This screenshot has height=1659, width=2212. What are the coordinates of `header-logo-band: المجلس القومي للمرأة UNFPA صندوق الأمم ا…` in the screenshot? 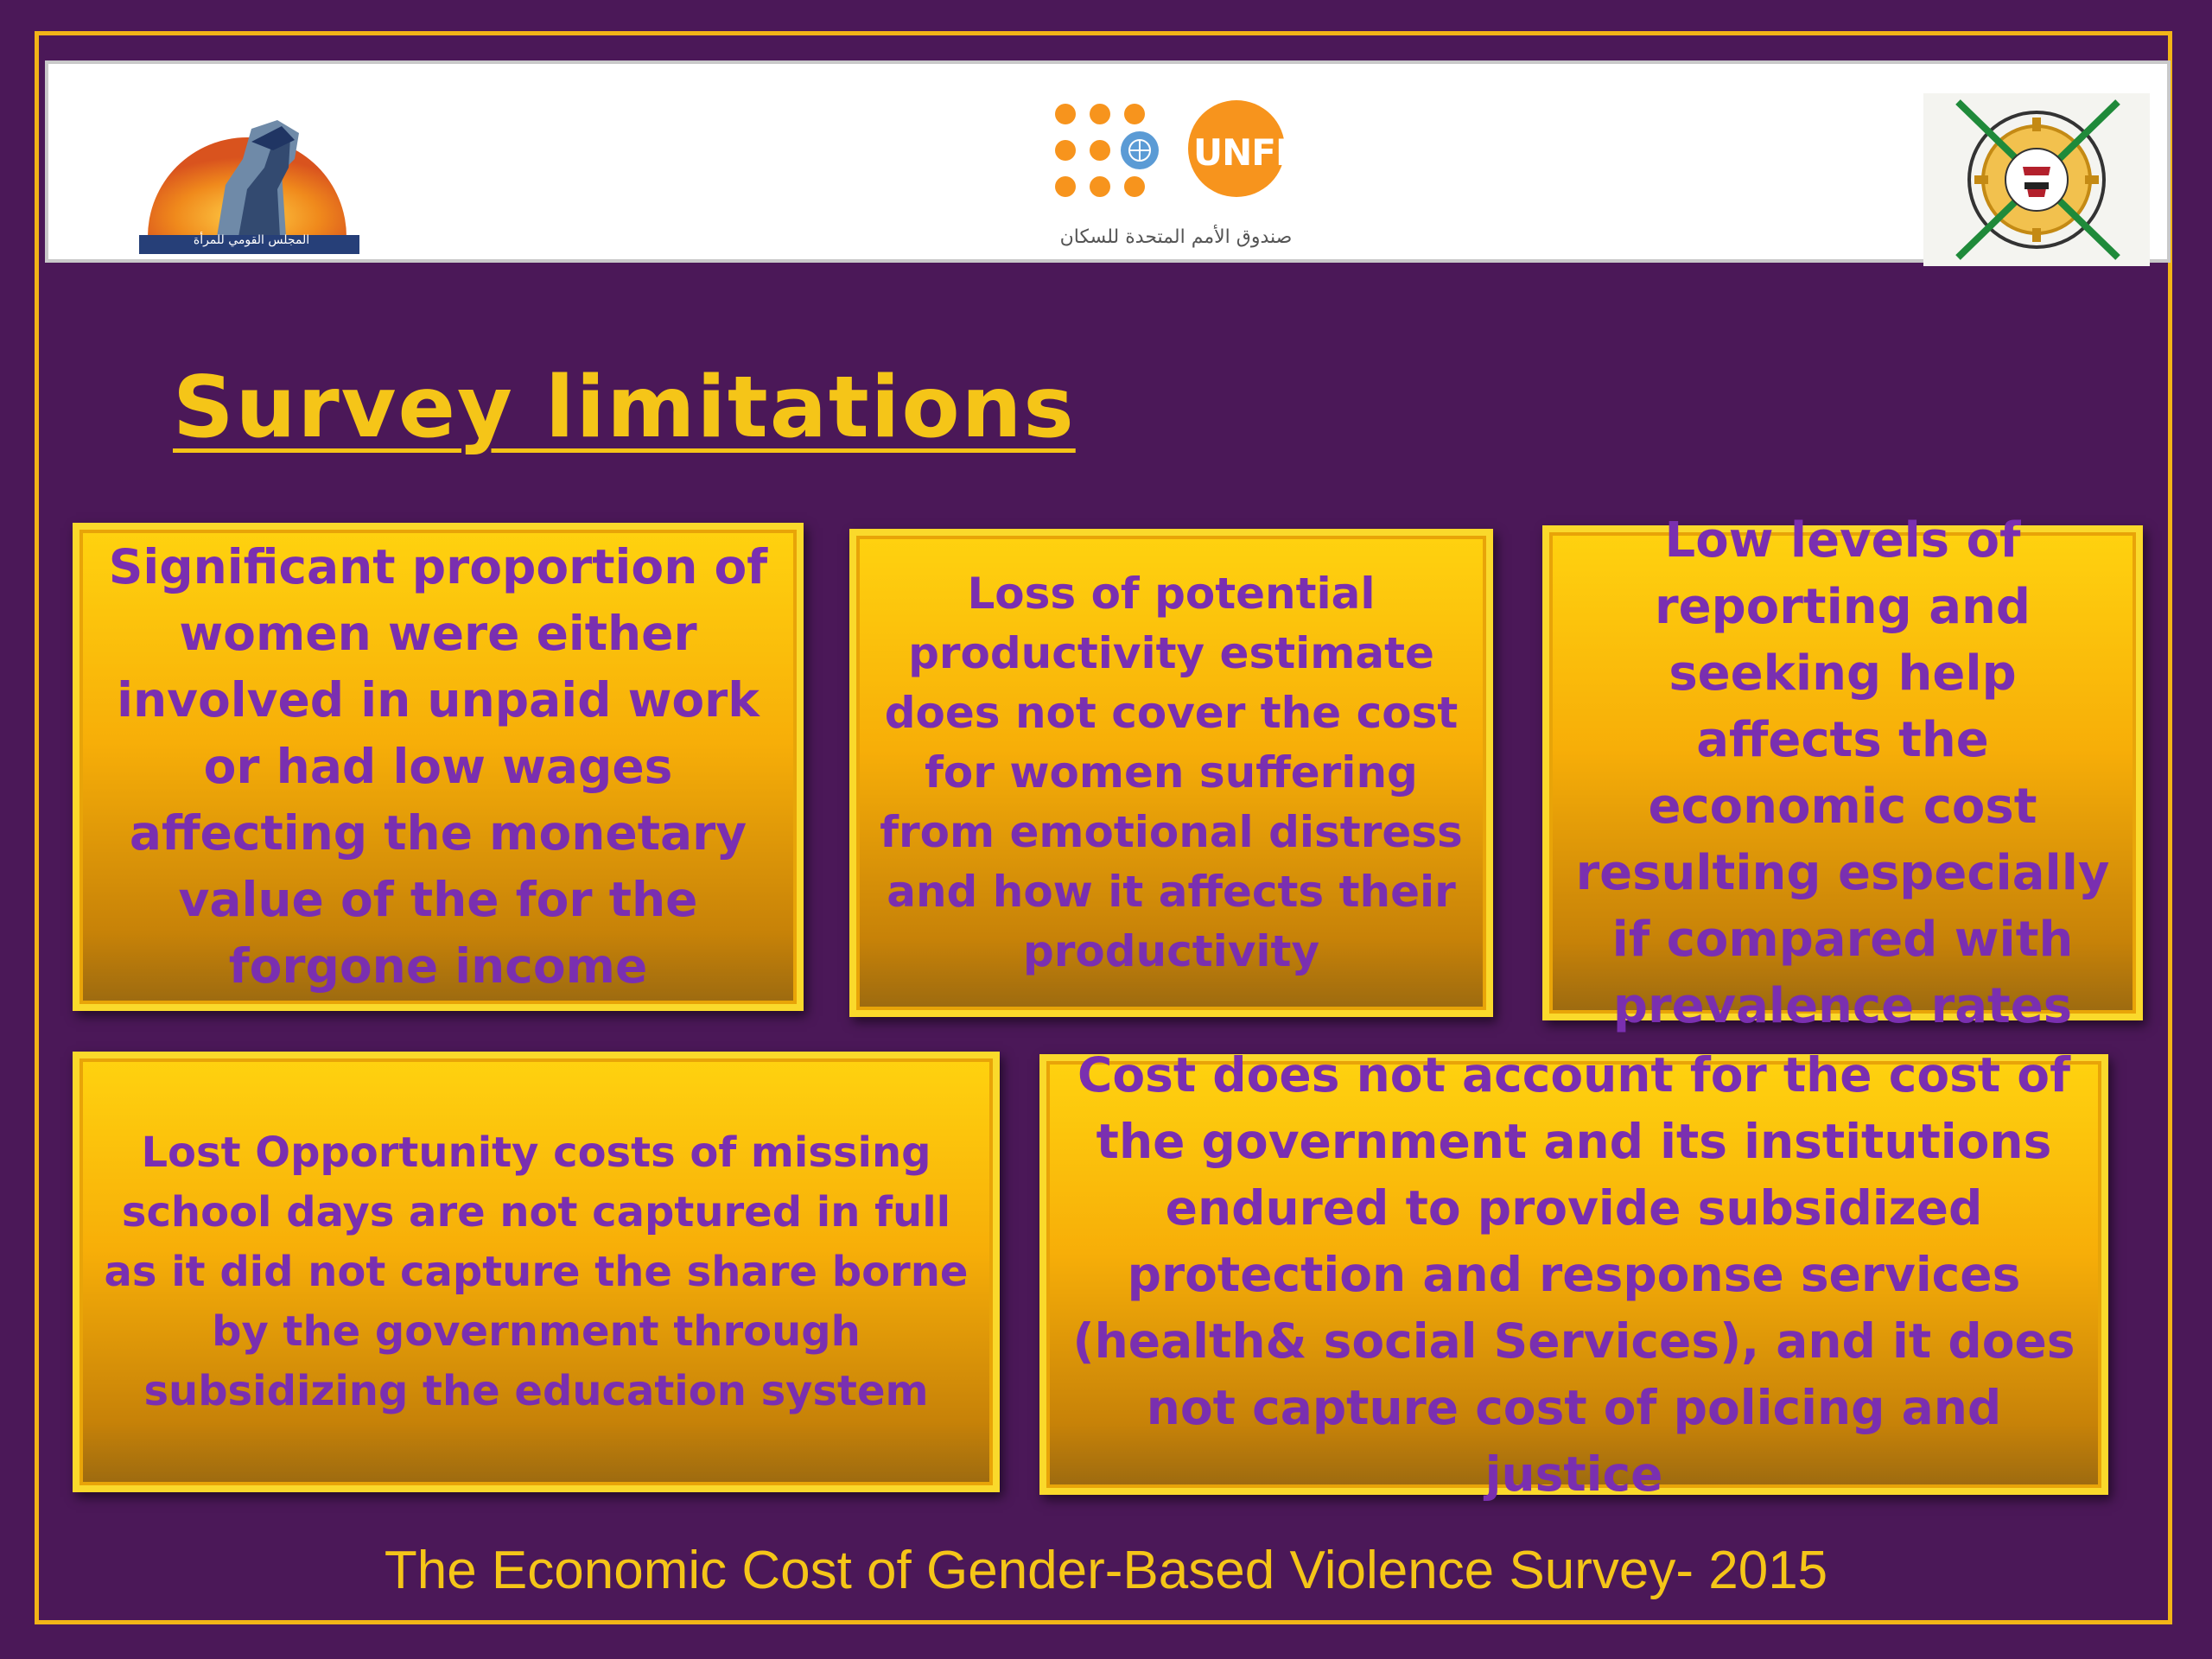 It's located at (1108, 163).